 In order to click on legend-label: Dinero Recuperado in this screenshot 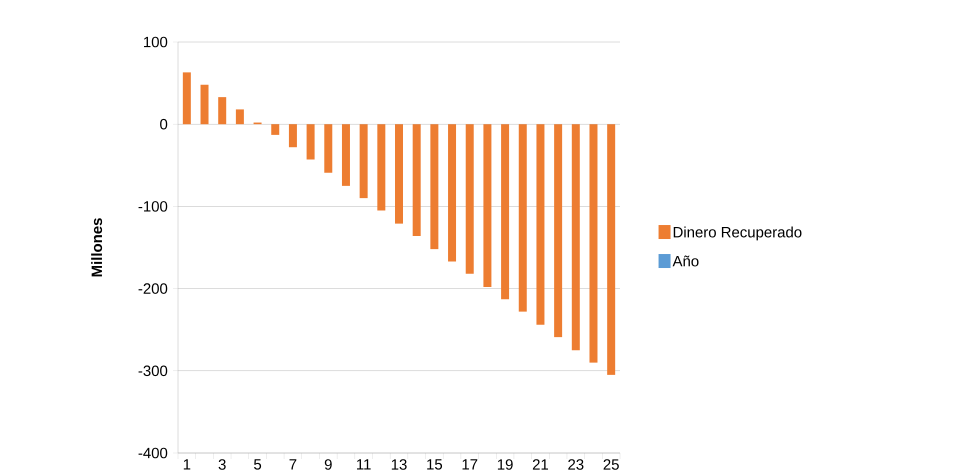, I will do `click(738, 233)`.